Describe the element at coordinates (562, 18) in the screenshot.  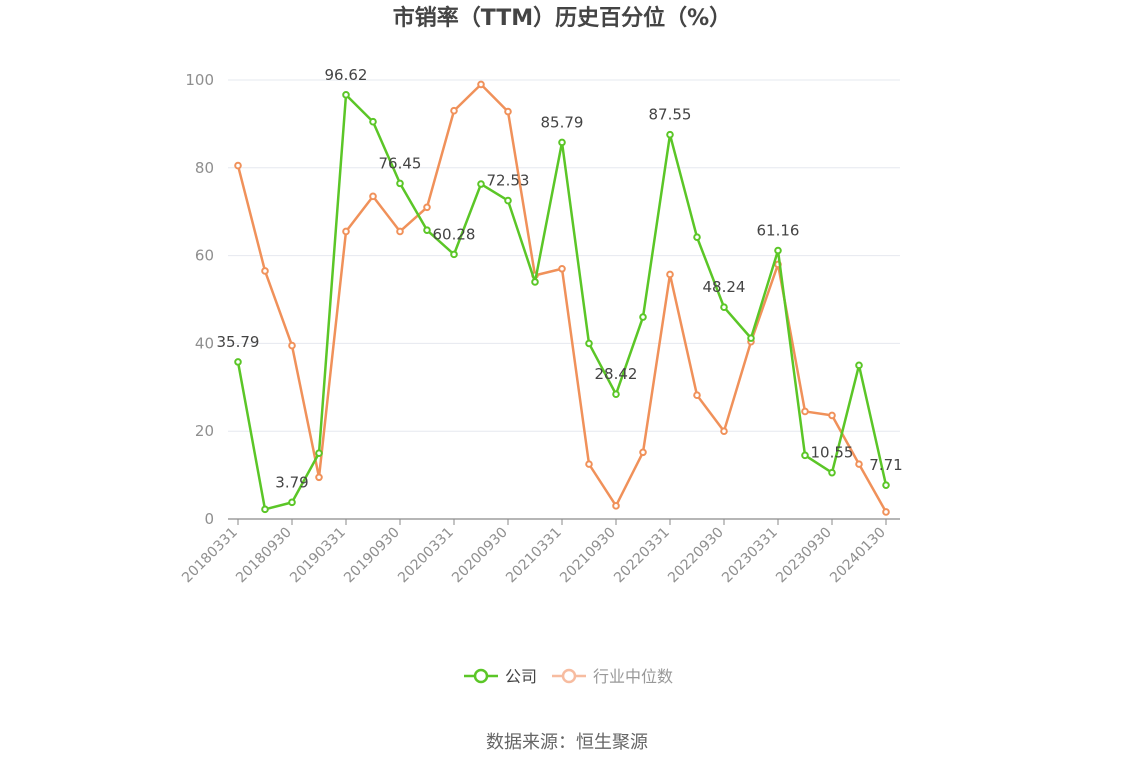
I see `chart-title: 市销率（TTM）历史百分位（%）` at that location.